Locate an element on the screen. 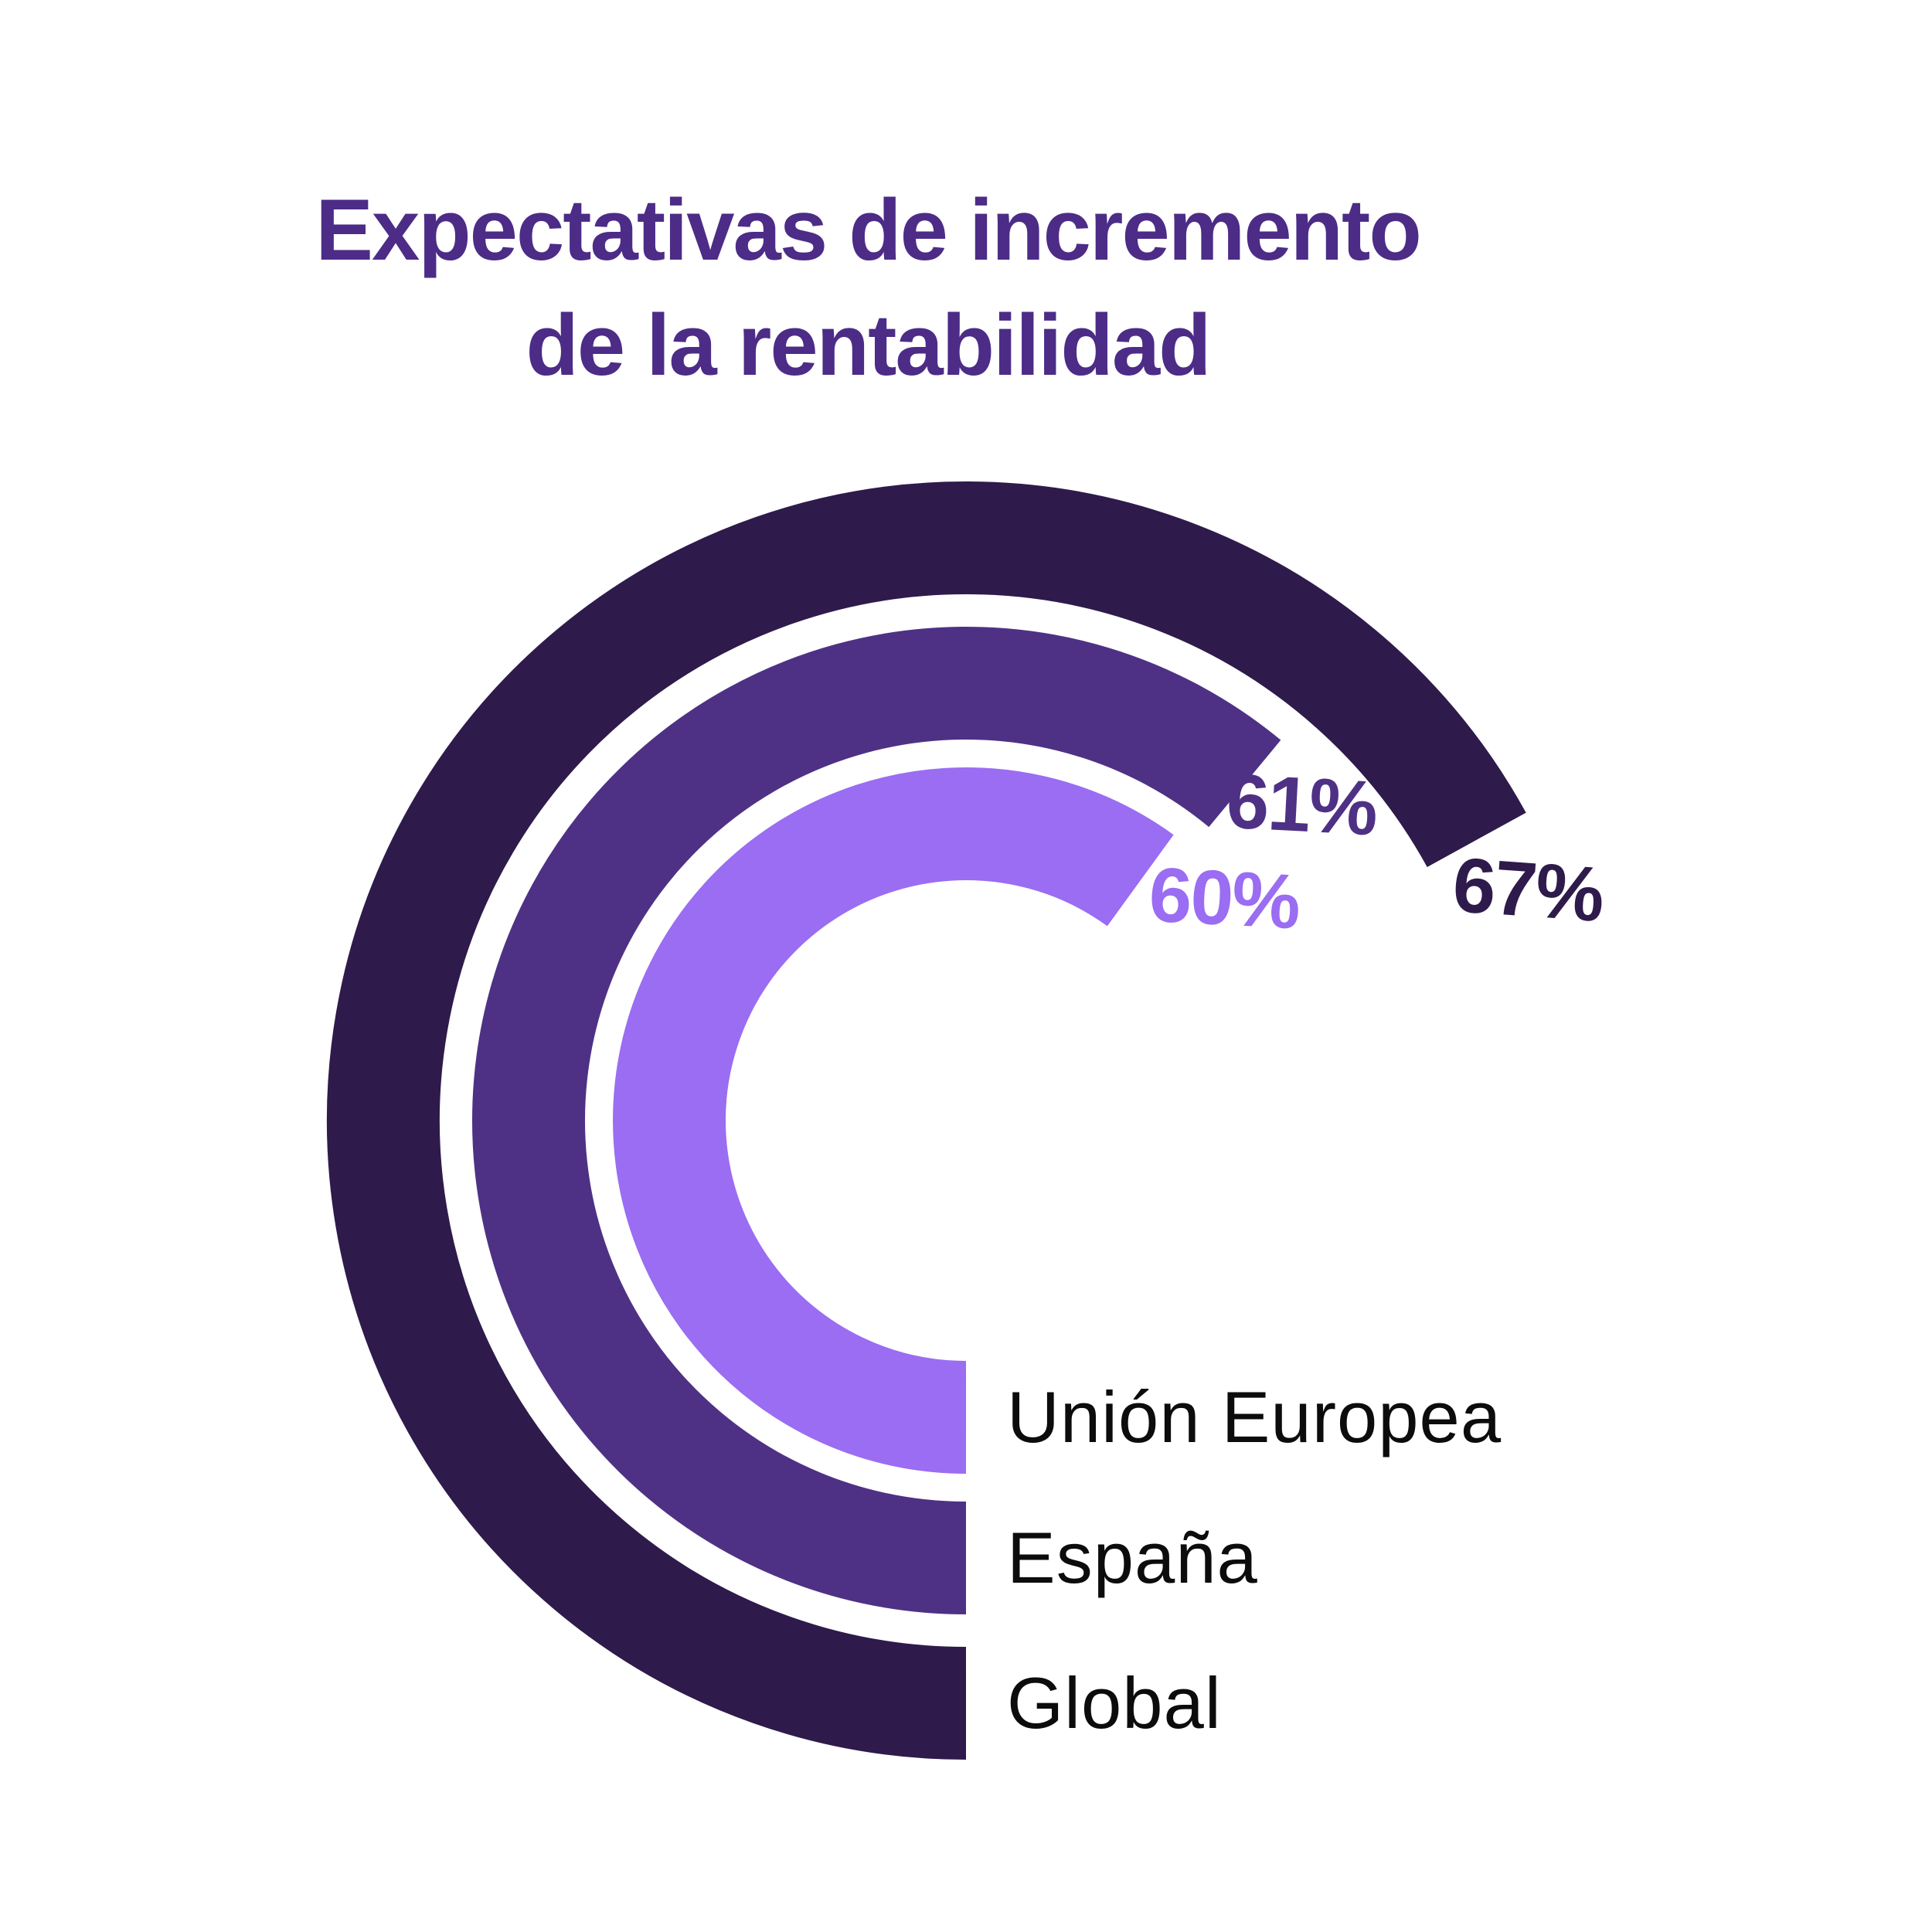 The image size is (1932, 1932). chart-title-line-1: Expectativas de incremento is located at coordinates (868, 230).